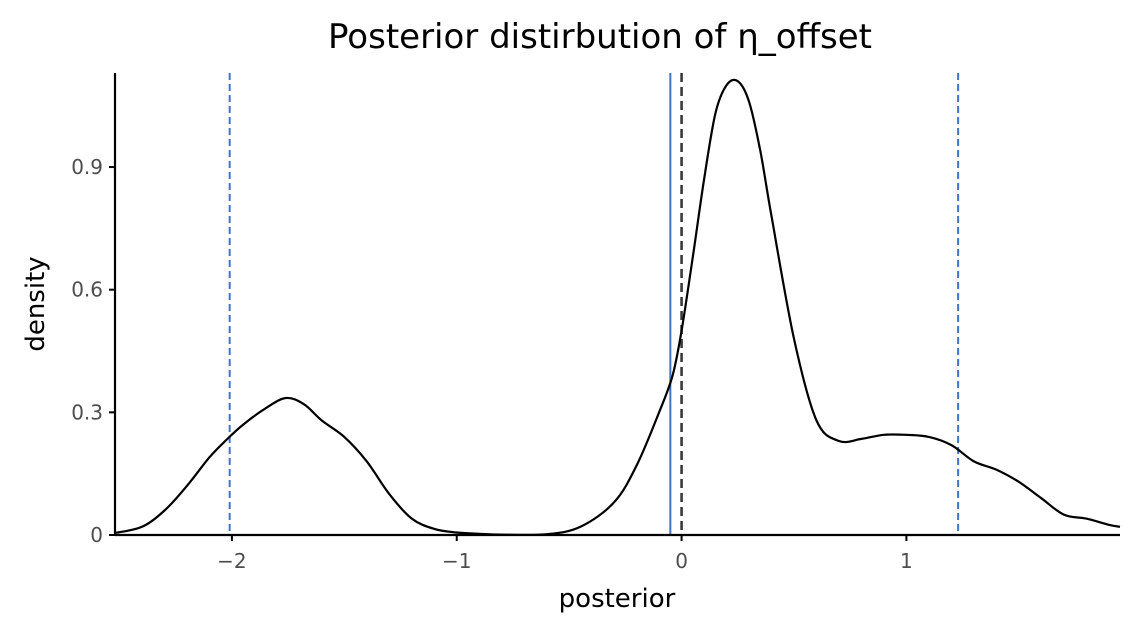  I want to click on y-tick-label: 0, so click(96, 535).